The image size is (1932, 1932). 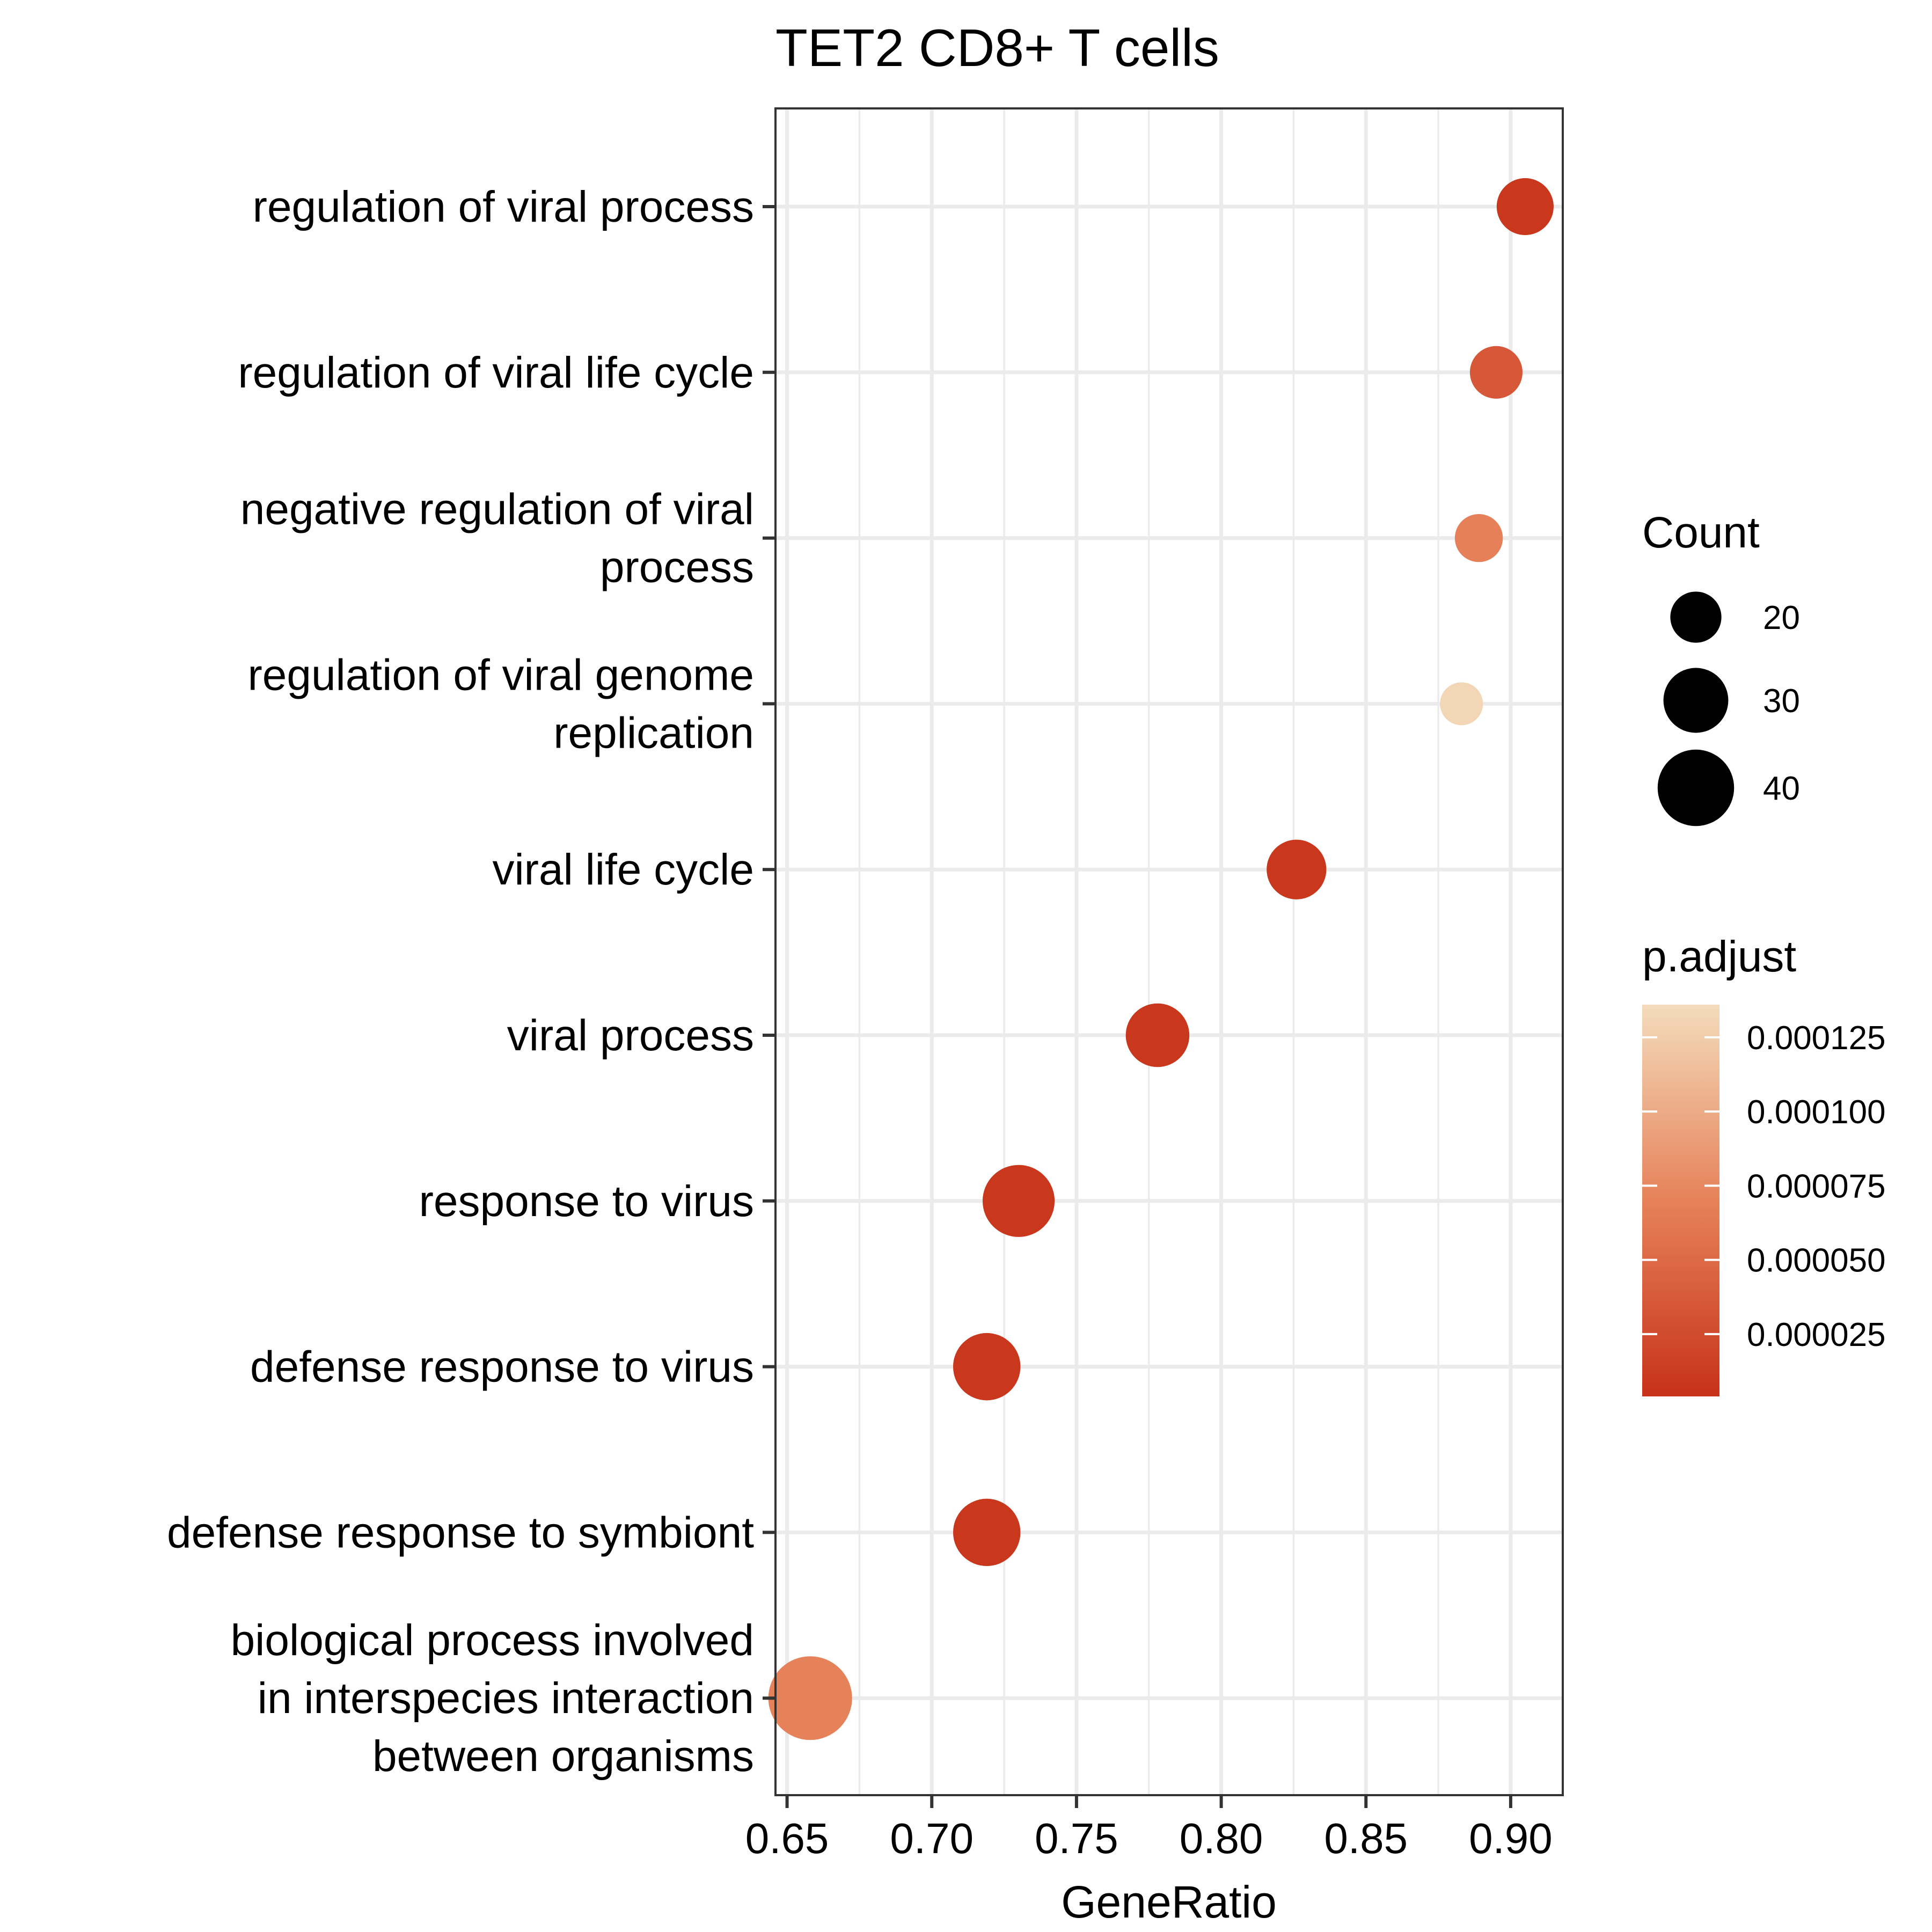 What do you see at coordinates (460, 1532) in the screenshot?
I see `y-tick-label: defense response to symbiont` at bounding box center [460, 1532].